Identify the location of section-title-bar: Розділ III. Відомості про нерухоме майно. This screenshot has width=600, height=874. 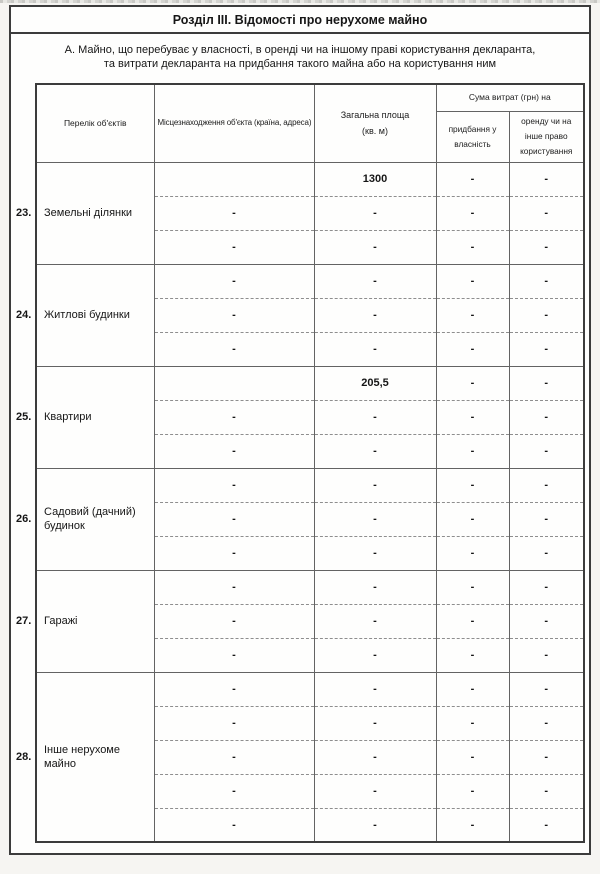
(300, 20).